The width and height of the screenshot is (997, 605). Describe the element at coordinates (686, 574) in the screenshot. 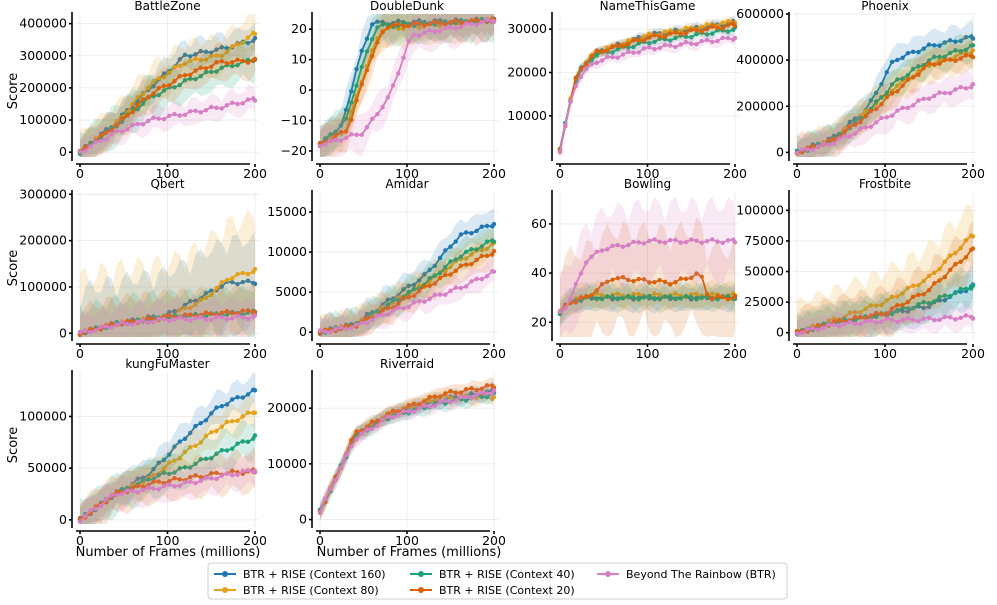

I see `legend-entry-btr: Beyond The Rainbow (BTR)` at that location.